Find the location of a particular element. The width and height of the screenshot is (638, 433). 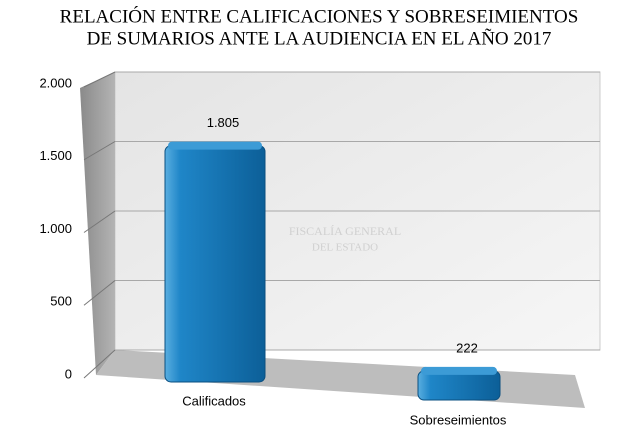

y-tick-label: 500 is located at coordinates (61, 301).